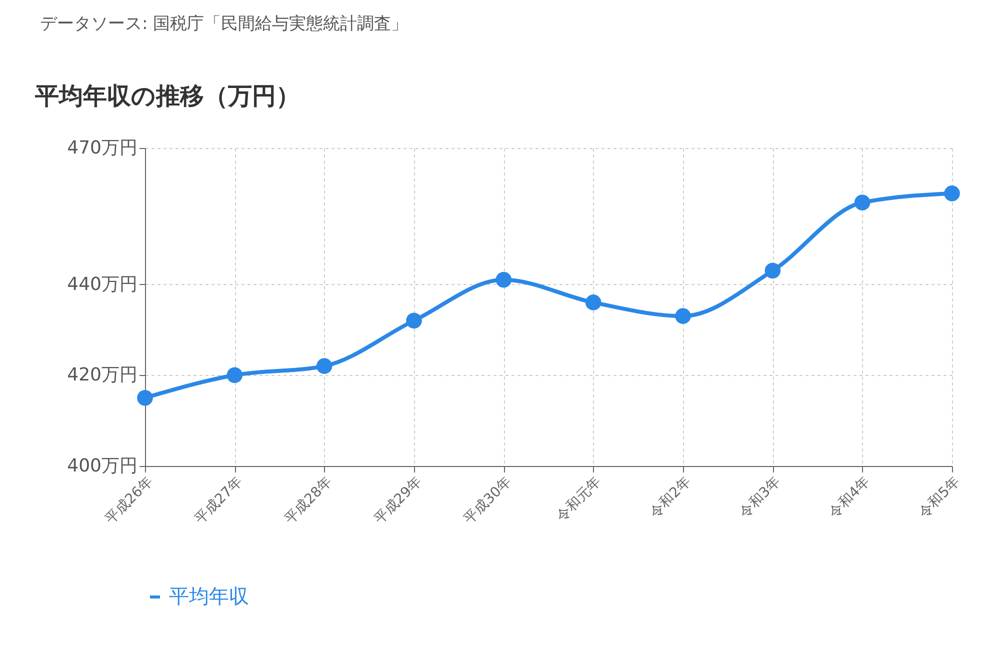 The width and height of the screenshot is (1000, 650). What do you see at coordinates (850, 498) in the screenshot?
I see `x-tick-label: 令和4年` at bounding box center [850, 498].